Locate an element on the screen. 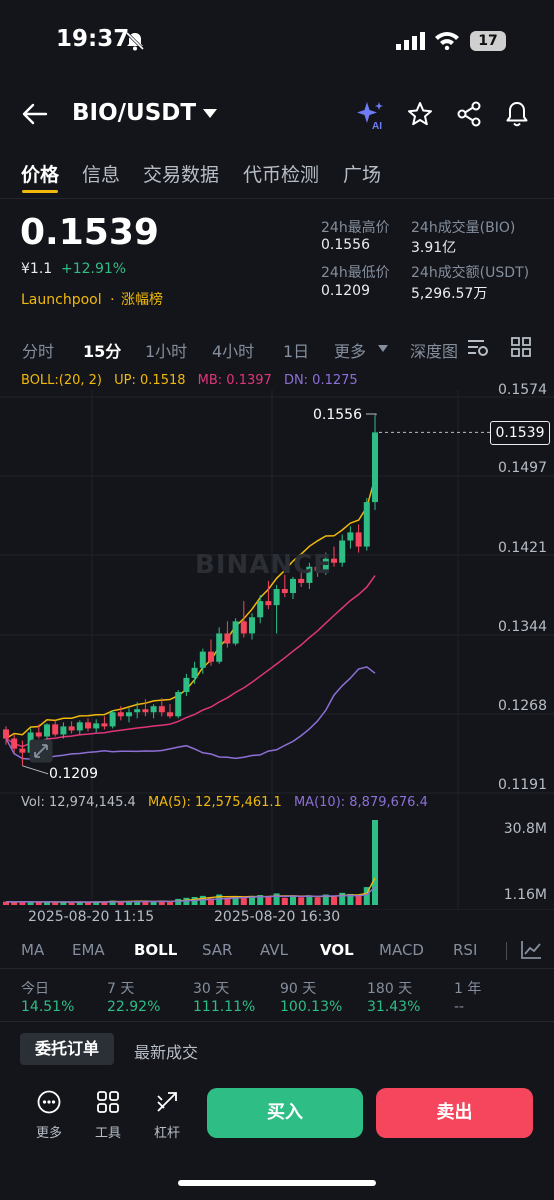 The height and width of the screenshot is (1200, 554). buy-button: 买入 is located at coordinates (285, 1113).